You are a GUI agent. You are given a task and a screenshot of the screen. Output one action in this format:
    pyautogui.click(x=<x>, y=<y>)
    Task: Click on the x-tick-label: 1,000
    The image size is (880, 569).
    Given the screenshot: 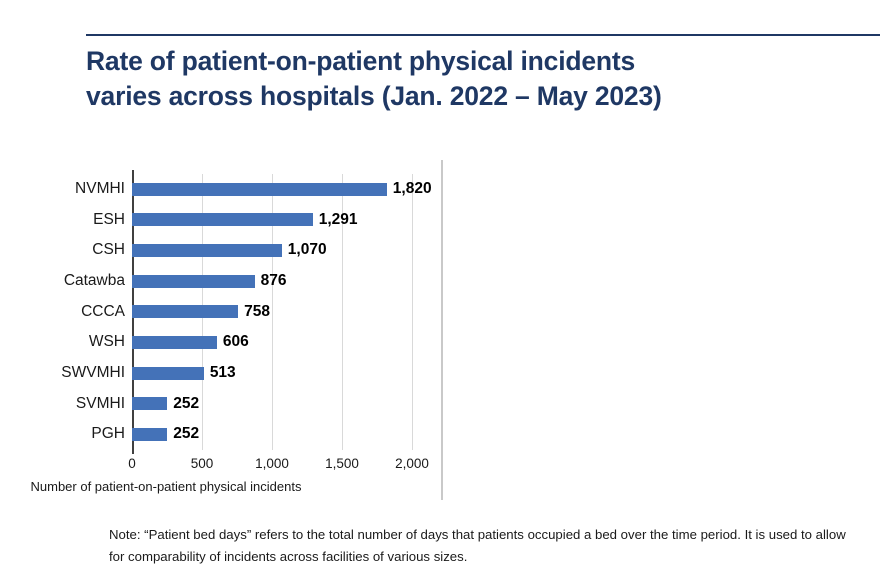 What is the action you would take?
    pyautogui.click(x=272, y=463)
    